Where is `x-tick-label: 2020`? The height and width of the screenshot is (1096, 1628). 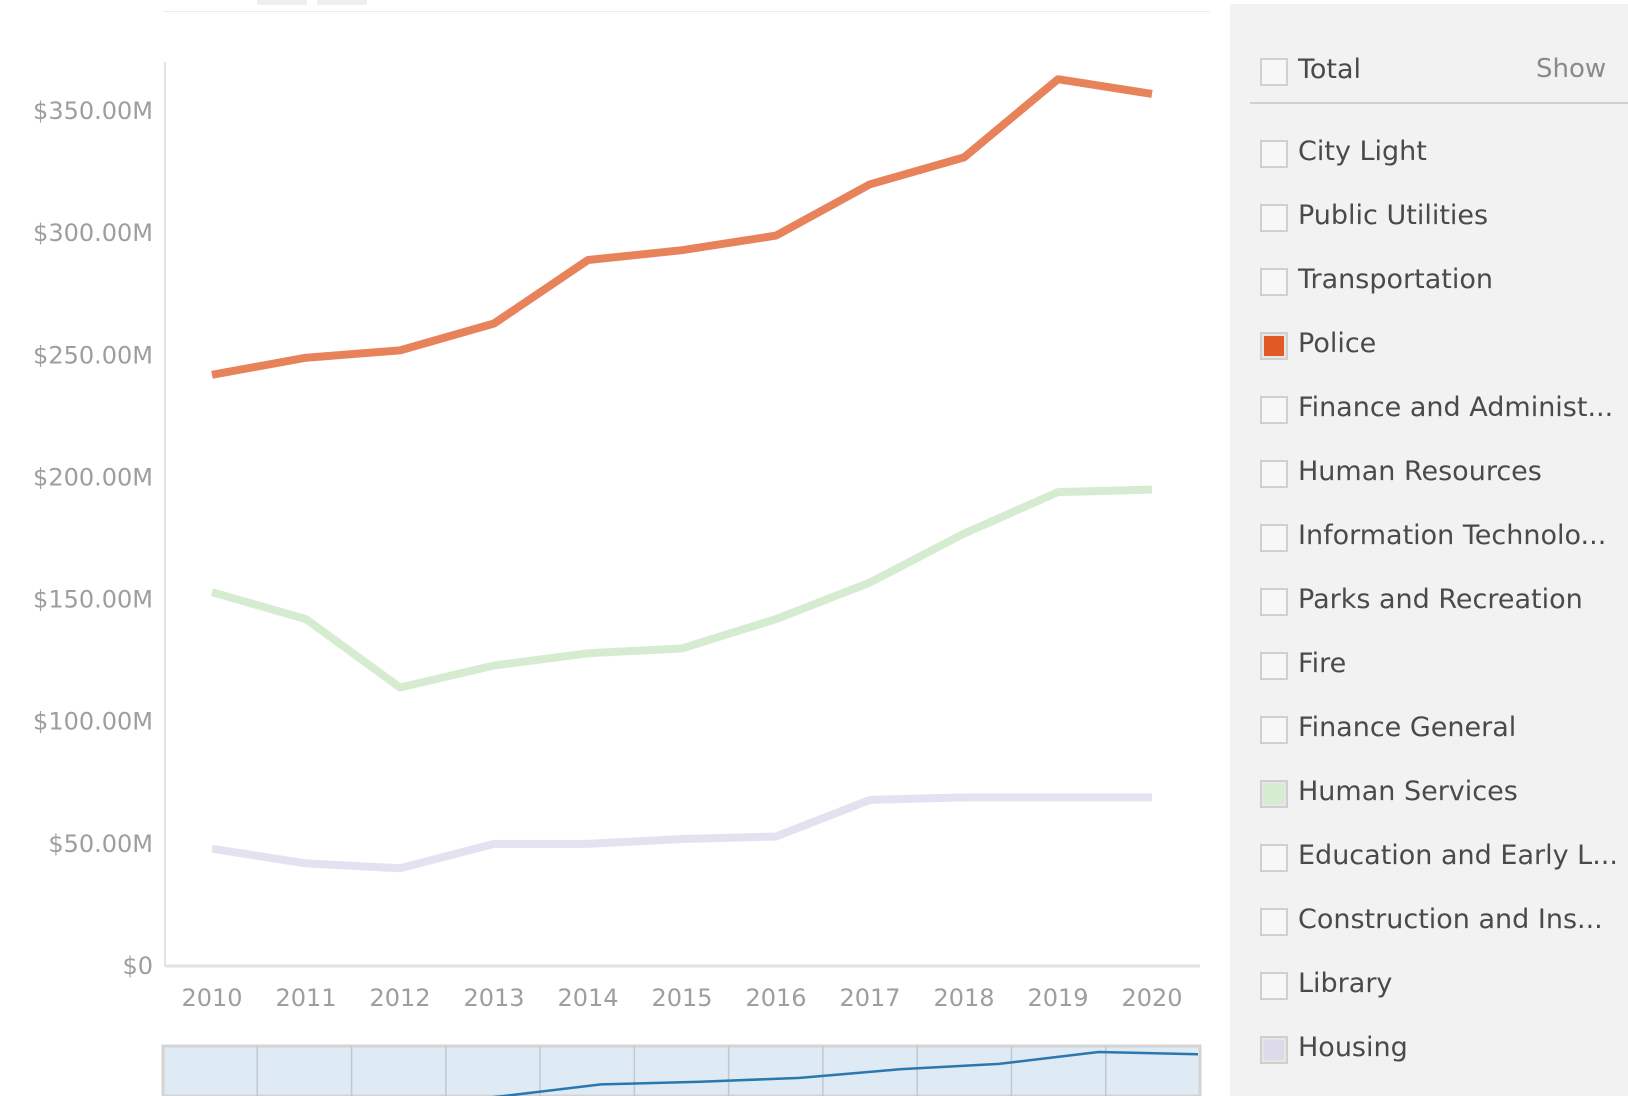 x-tick-label: 2020 is located at coordinates (1151, 998).